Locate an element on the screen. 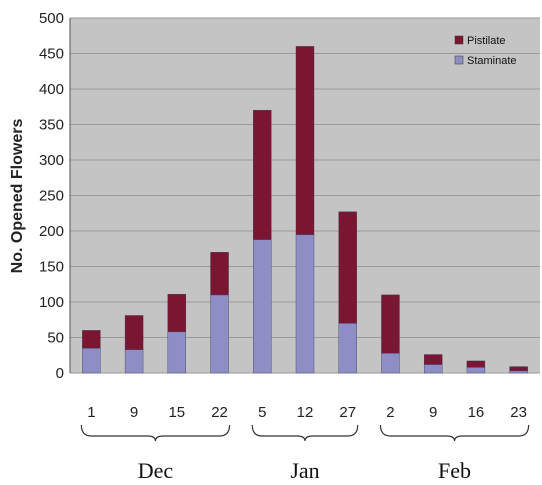  month-label: Dec is located at coordinates (156, 470).